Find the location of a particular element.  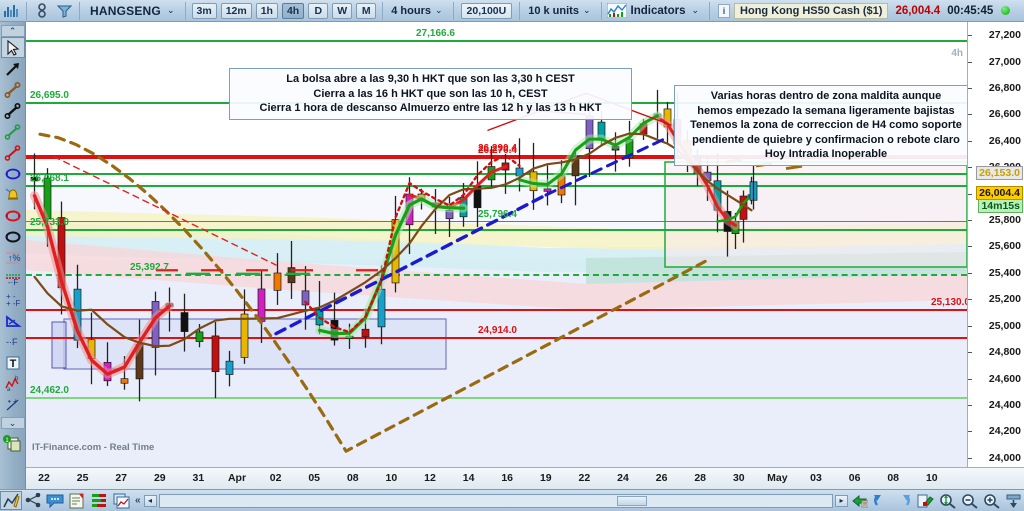

comment-bubble-icon is located at coordinates (55, 500).